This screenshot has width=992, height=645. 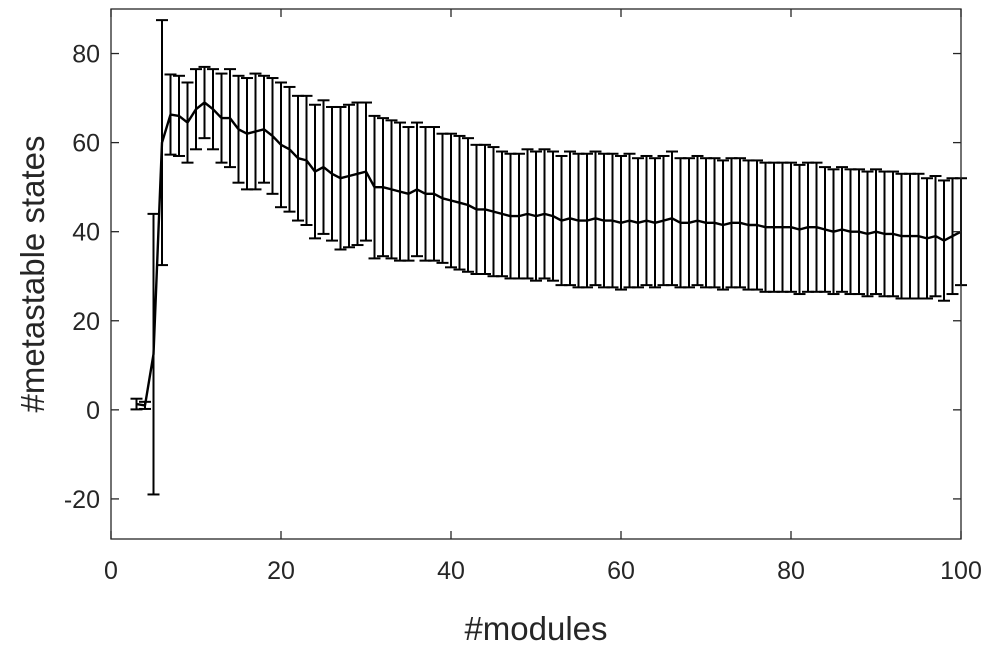 I want to click on x-tick-label: 20, so click(x=281, y=571).